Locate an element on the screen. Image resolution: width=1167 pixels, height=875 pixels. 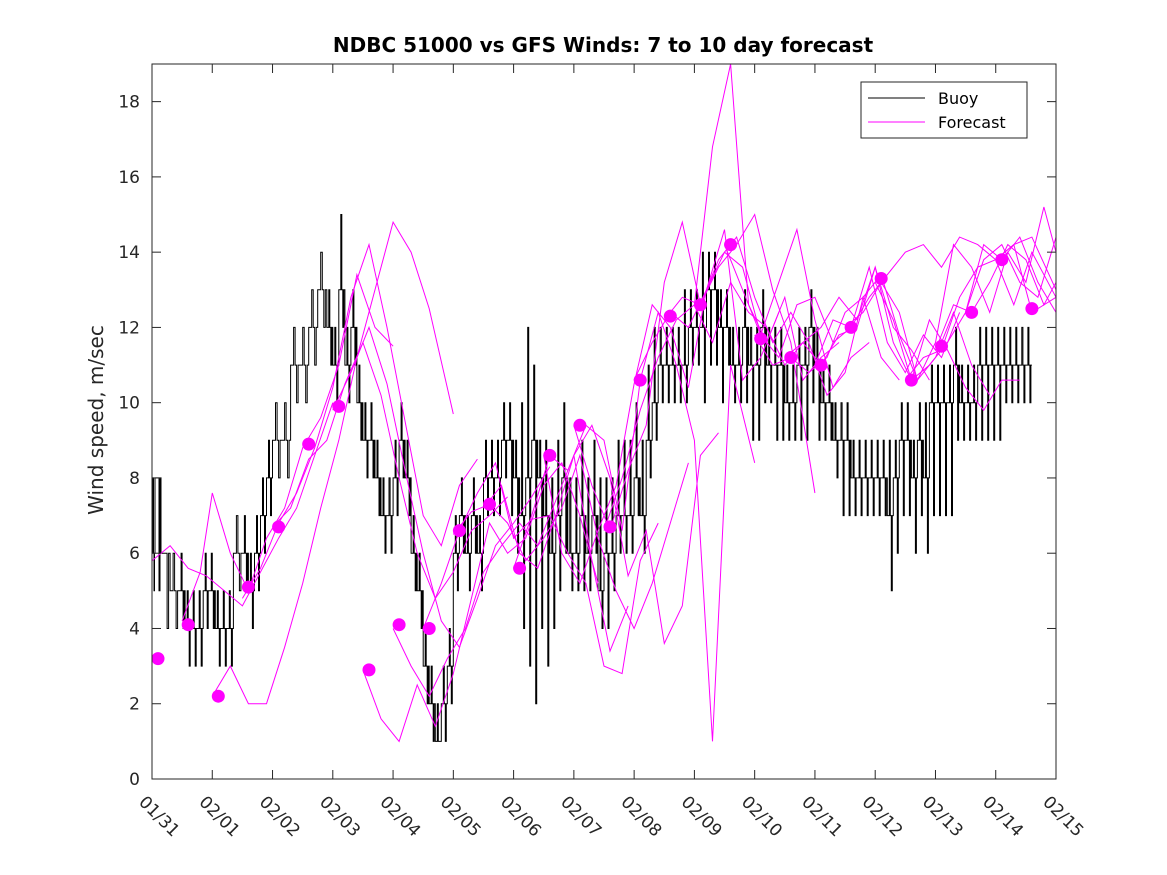
y-axis-label: Wind speed, m/sec is located at coordinates (96, 420).